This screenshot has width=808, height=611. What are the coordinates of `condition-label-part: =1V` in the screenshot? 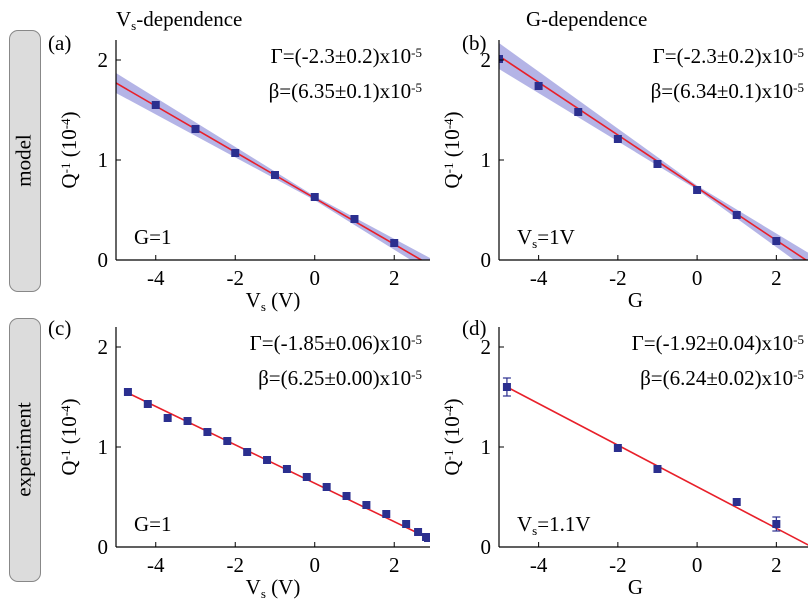 It's located at (556, 237).